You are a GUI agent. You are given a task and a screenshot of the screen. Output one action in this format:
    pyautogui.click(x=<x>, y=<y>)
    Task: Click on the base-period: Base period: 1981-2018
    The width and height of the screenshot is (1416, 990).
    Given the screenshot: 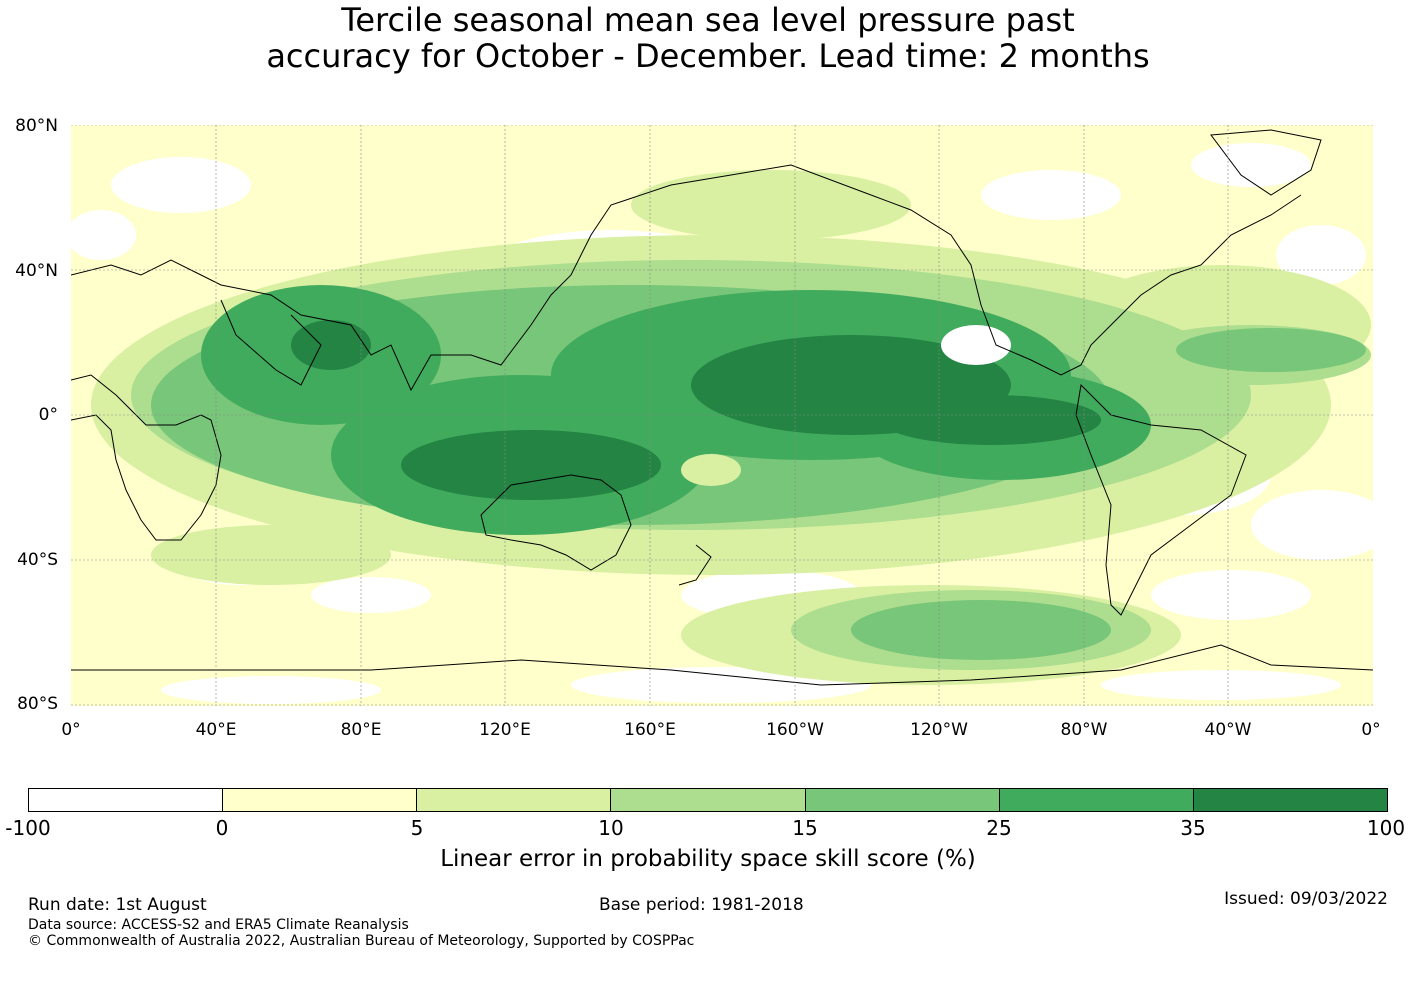 What is the action you would take?
    pyautogui.click(x=701, y=905)
    